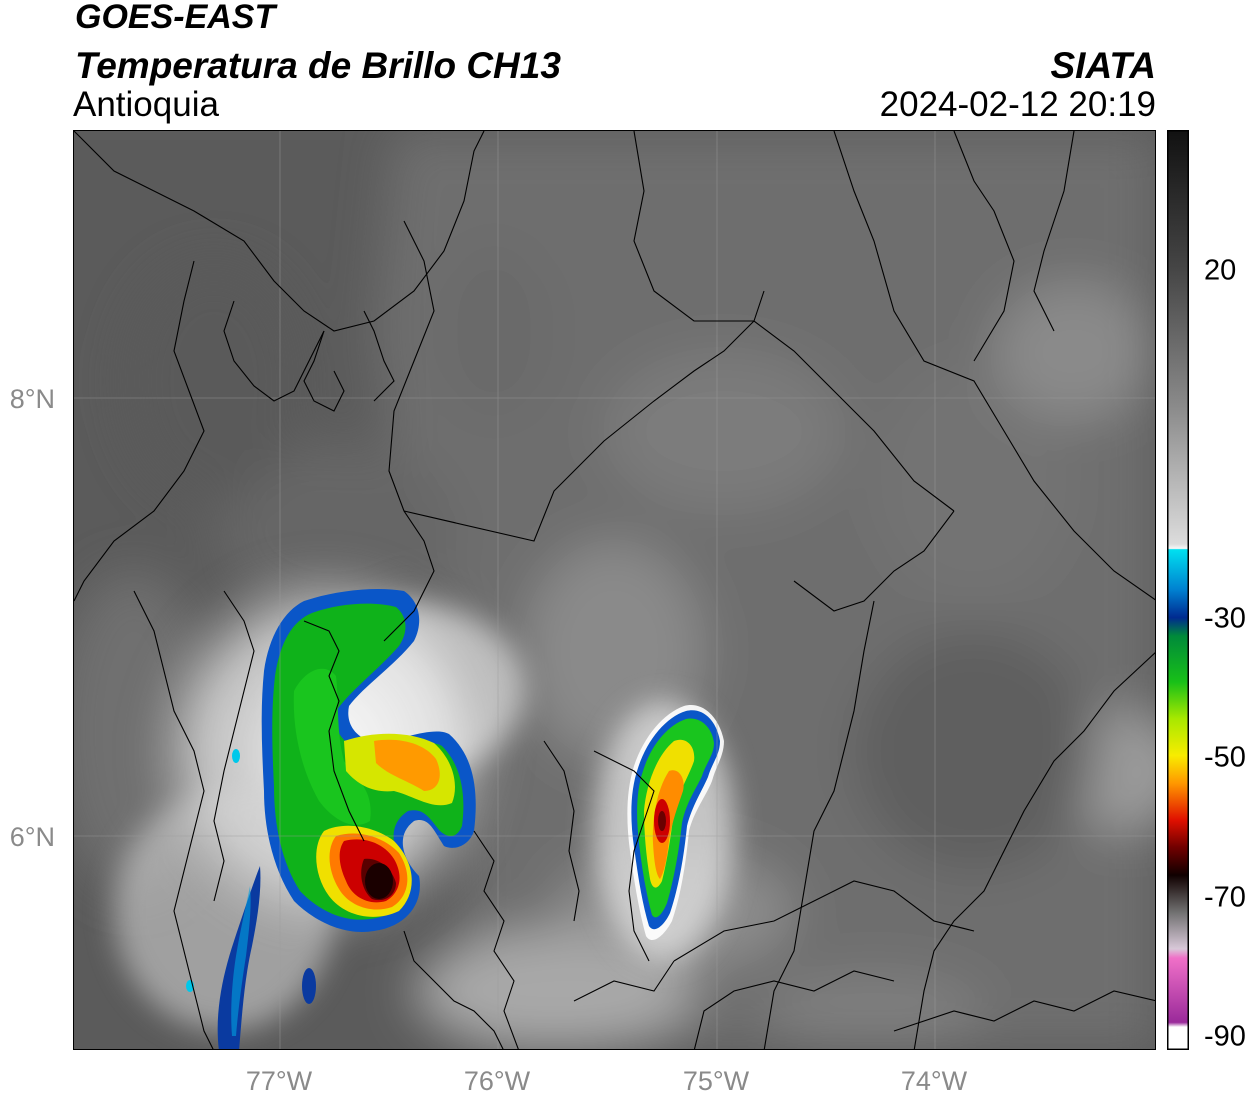 This screenshot has width=1252, height=1099. I want to click on lon-label-74w: 74°W, so click(934, 1081).